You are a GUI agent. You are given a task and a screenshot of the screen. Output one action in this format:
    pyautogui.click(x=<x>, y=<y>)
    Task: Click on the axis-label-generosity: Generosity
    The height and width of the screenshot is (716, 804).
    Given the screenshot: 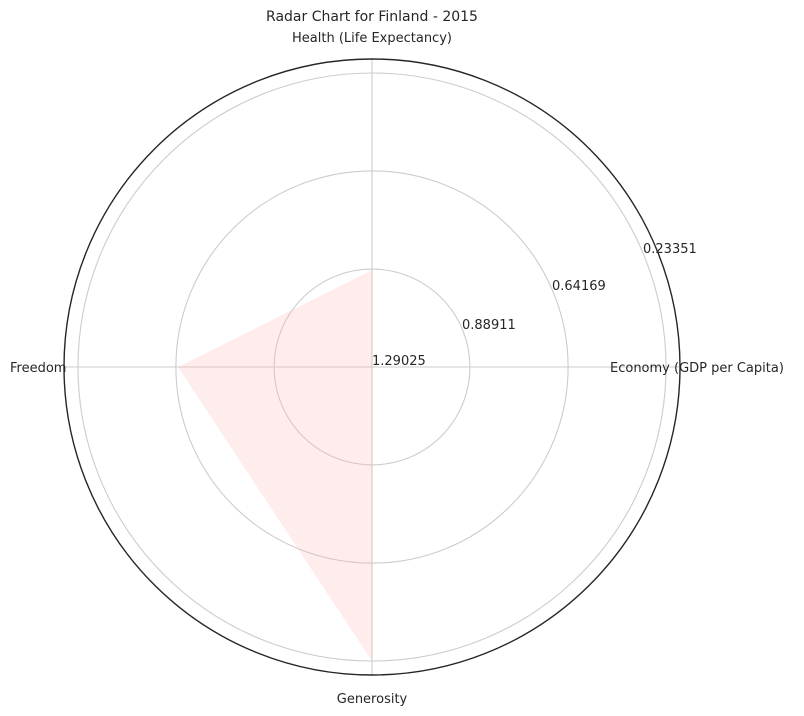 What is the action you would take?
    pyautogui.click(x=372, y=699)
    